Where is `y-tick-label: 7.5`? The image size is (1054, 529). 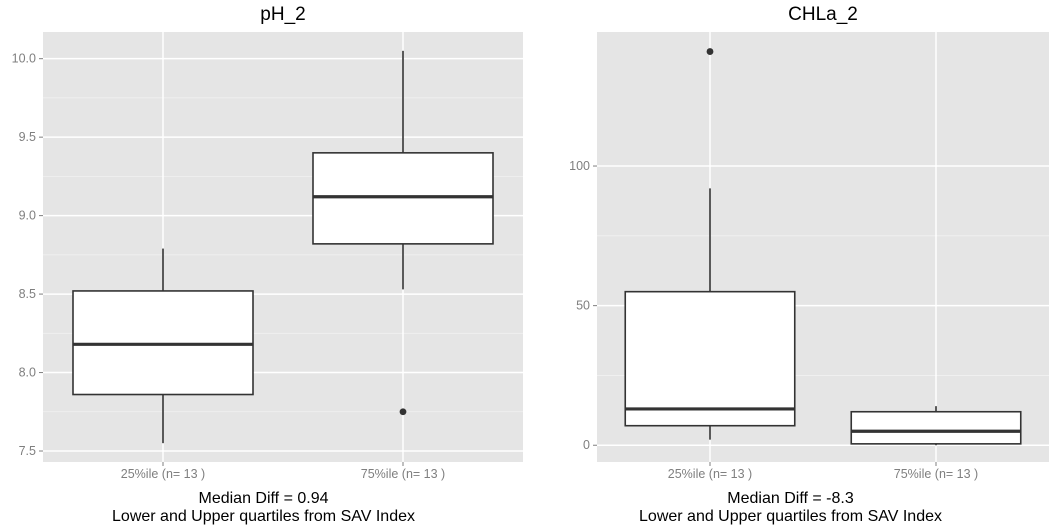 y-tick-label: 7.5 is located at coordinates (27, 451).